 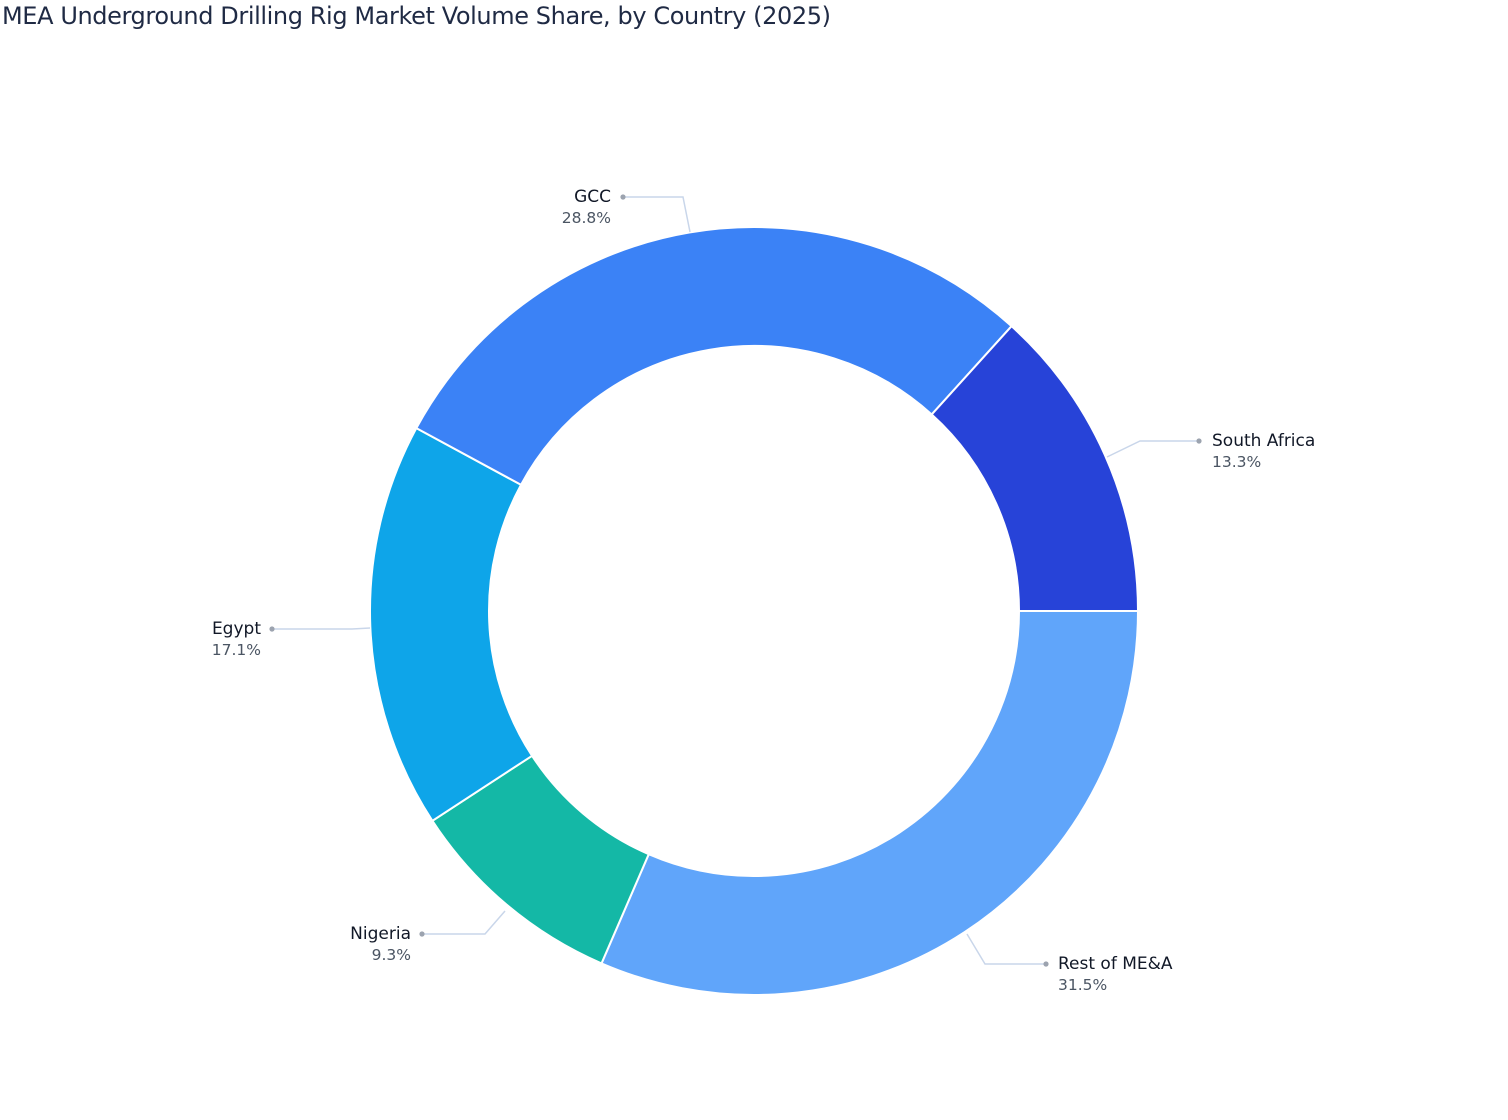 I want to click on slice-rest-of-me-a, so click(x=870, y=803).